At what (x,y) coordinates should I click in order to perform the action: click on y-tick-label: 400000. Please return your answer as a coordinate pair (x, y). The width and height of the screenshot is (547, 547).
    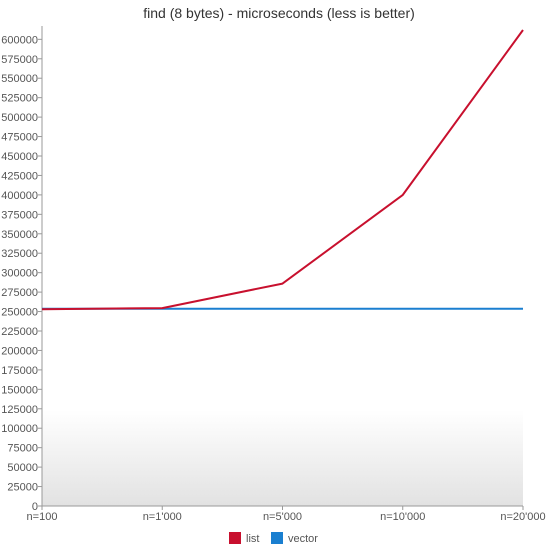
    Looking at the image, I should click on (19, 196).